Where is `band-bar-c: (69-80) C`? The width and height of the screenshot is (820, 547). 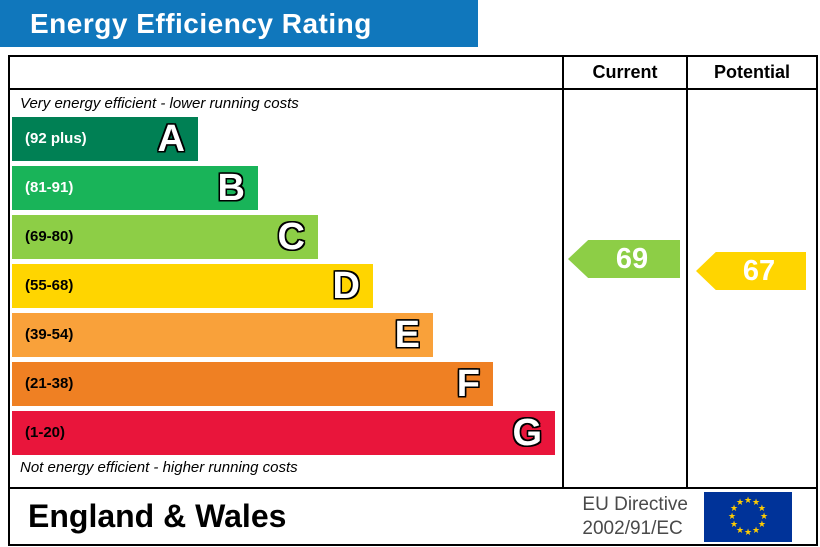
band-bar-c: (69-80) C is located at coordinates (165, 236).